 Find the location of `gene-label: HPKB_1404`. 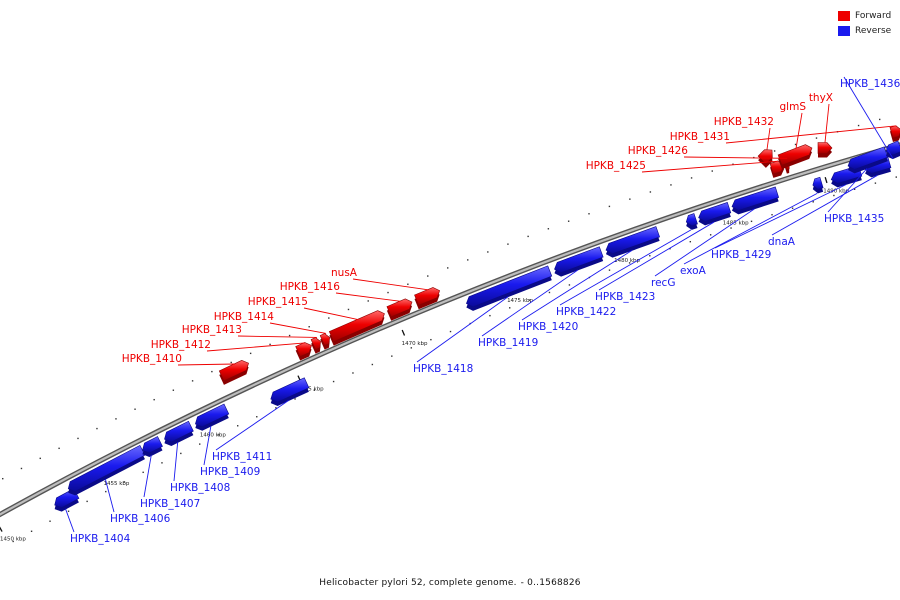

gene-label: HPKB_1404 is located at coordinates (100, 539).